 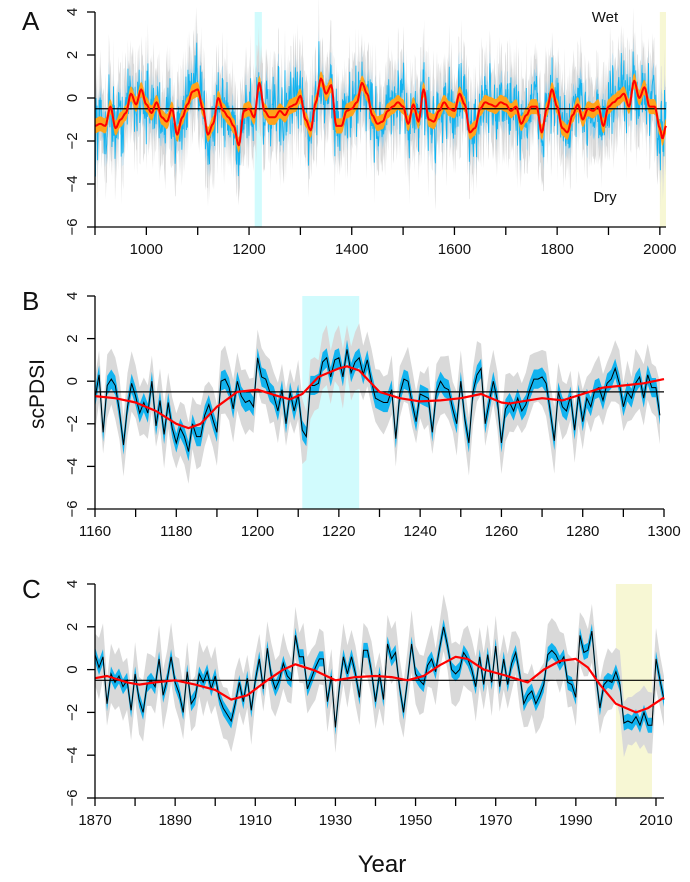 I want to click on x-tick-label: 2000, so click(x=659, y=249).